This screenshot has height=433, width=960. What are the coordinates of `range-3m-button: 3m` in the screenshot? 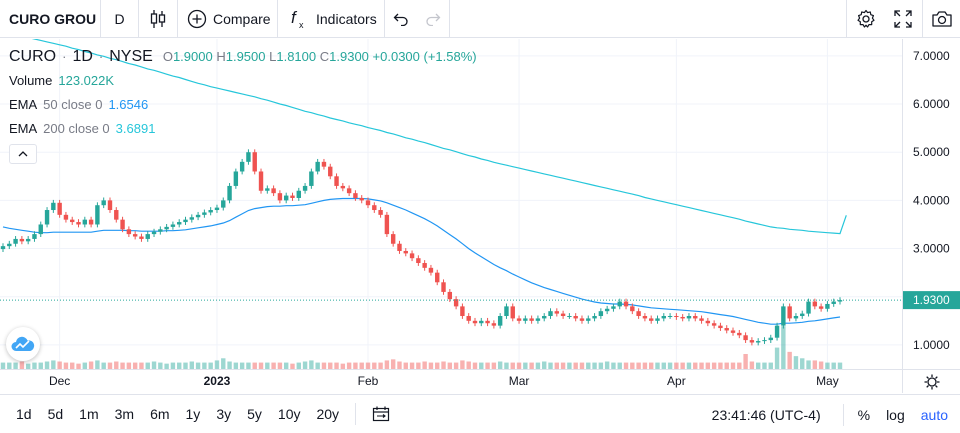 It's located at (124, 414).